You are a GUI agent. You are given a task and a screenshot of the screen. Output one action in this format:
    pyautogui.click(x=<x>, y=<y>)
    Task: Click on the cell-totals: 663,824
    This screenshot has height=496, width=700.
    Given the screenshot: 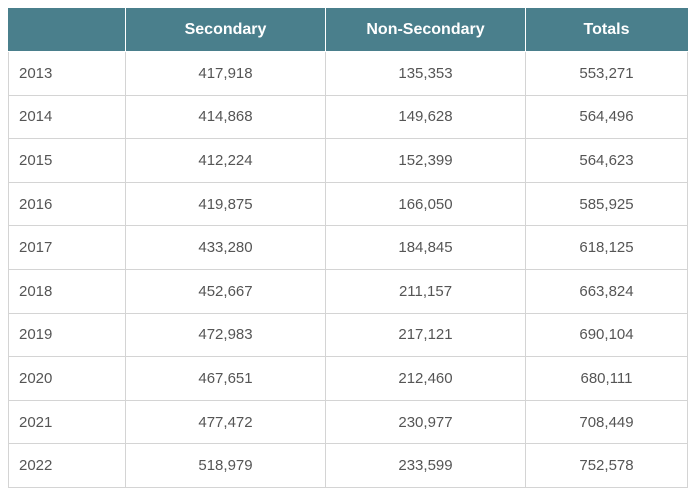 What is the action you would take?
    pyautogui.click(x=606, y=291)
    